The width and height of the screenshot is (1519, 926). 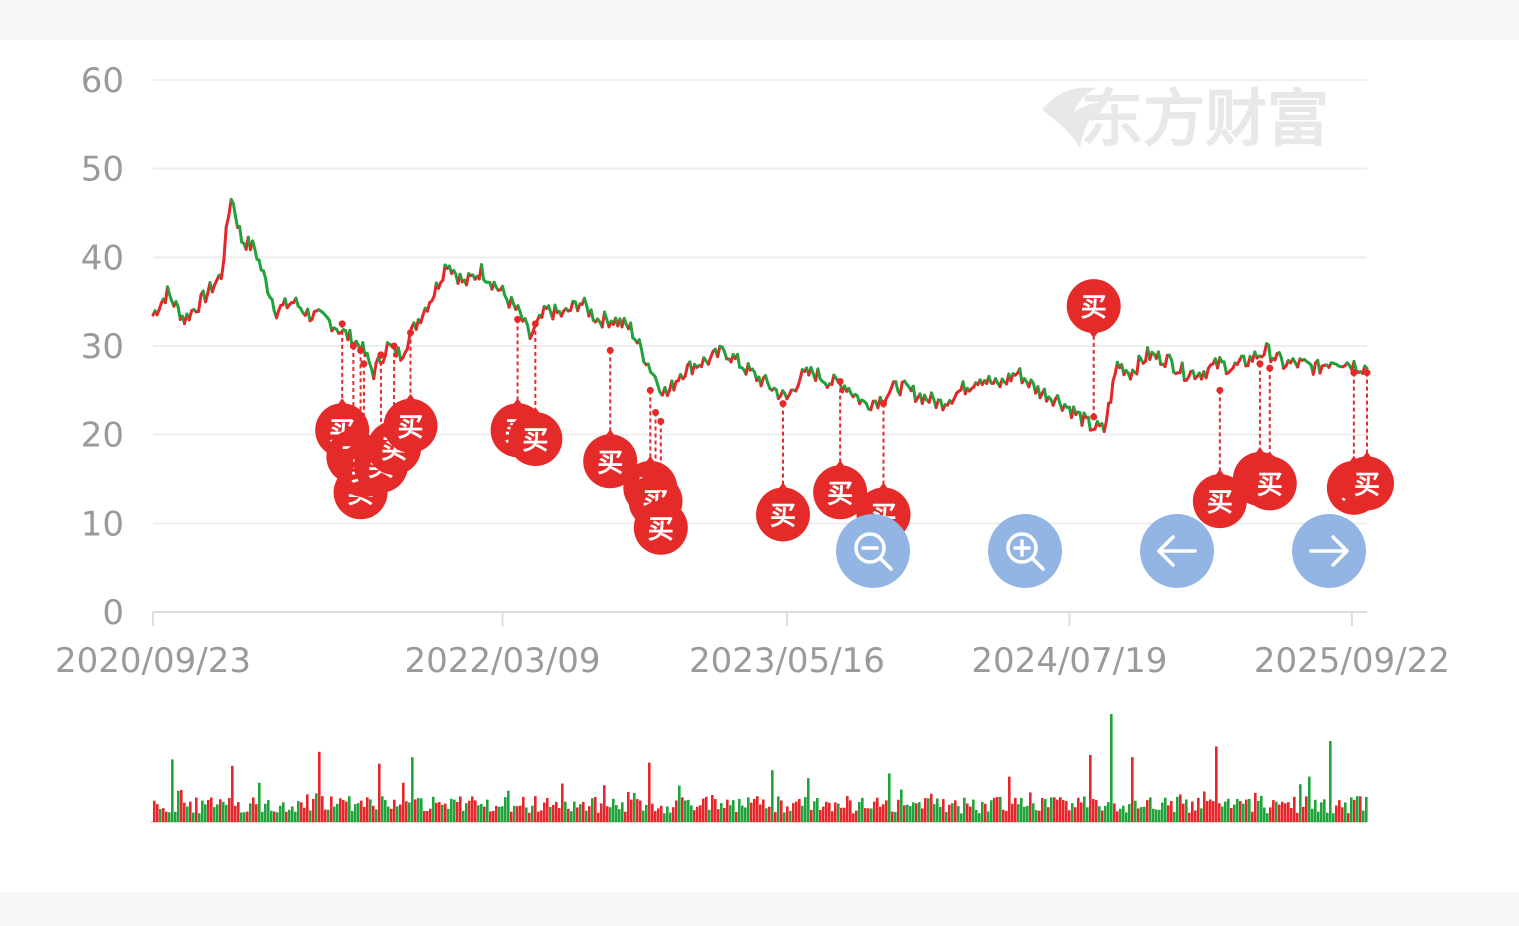 I want to click on zoom-out-button, so click(x=873, y=551).